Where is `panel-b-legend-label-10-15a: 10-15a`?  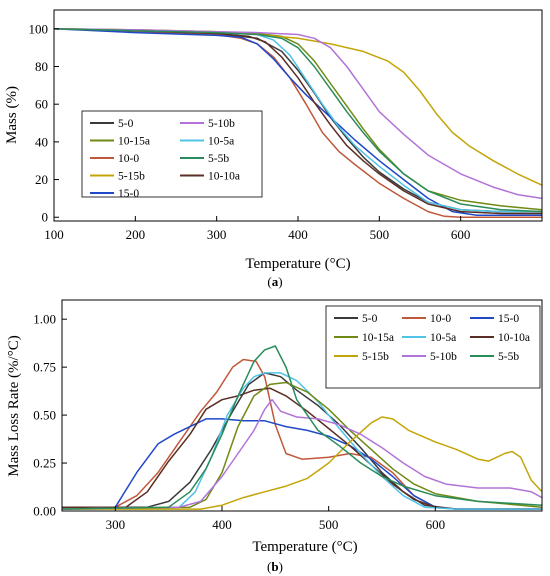 panel-b-legend-label-10-15a: 10-15a is located at coordinates (378, 338).